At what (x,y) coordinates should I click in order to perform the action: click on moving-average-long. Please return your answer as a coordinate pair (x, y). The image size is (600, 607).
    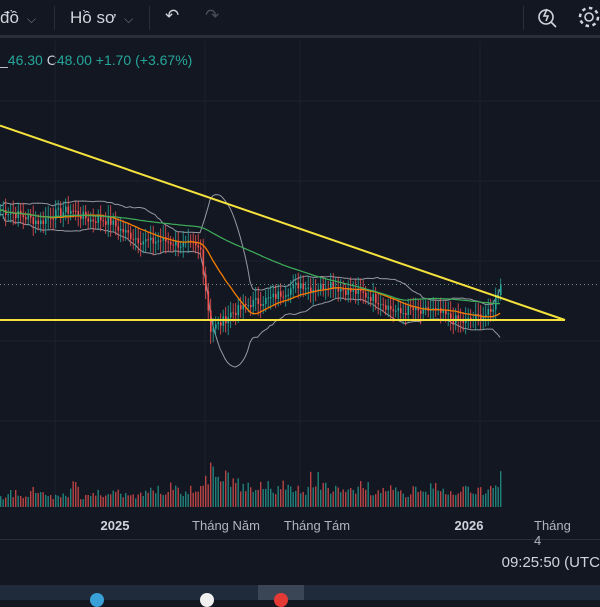
    Looking at the image, I should click on (250, 257).